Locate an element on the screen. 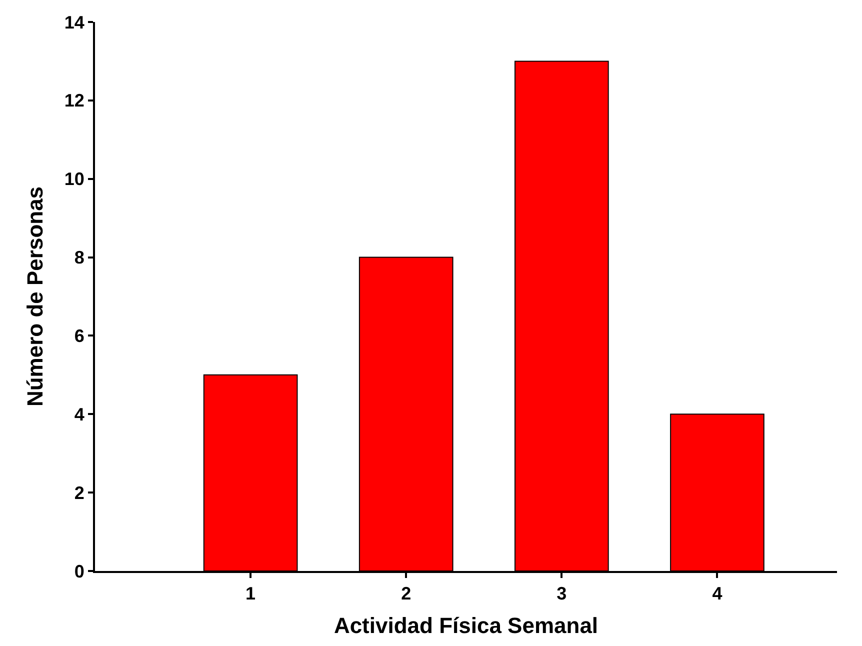 This screenshot has width=862, height=646. x-tick-label: 1 is located at coordinates (251, 594).